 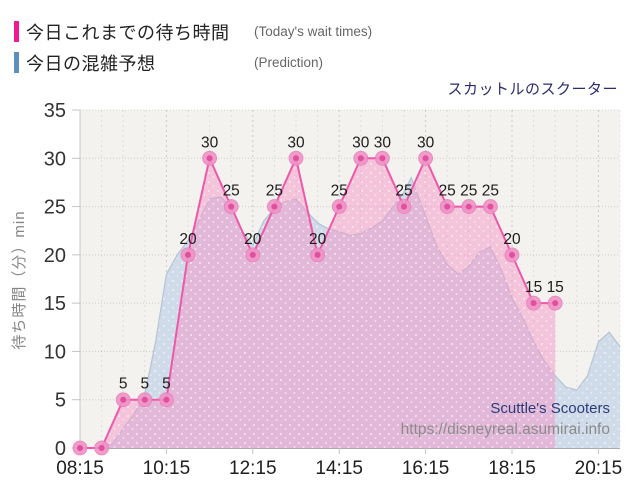 What do you see at coordinates (339, 468) in the screenshot?
I see `x-tick-label: 14:15` at bounding box center [339, 468].